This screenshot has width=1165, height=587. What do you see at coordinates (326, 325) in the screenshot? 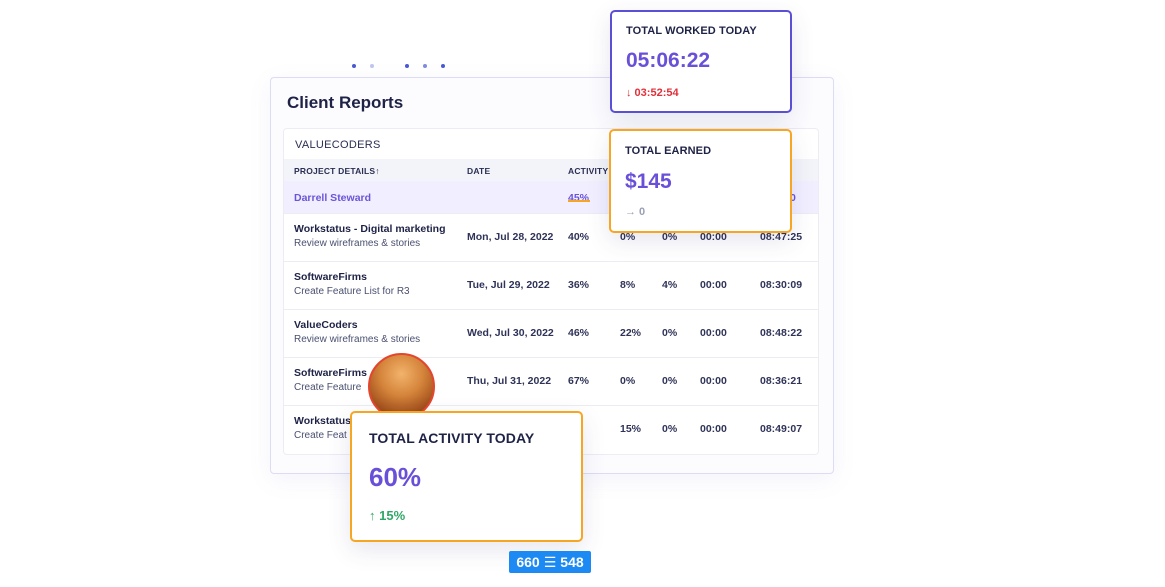
I see `project-name: ValueCoders` at bounding box center [326, 325].